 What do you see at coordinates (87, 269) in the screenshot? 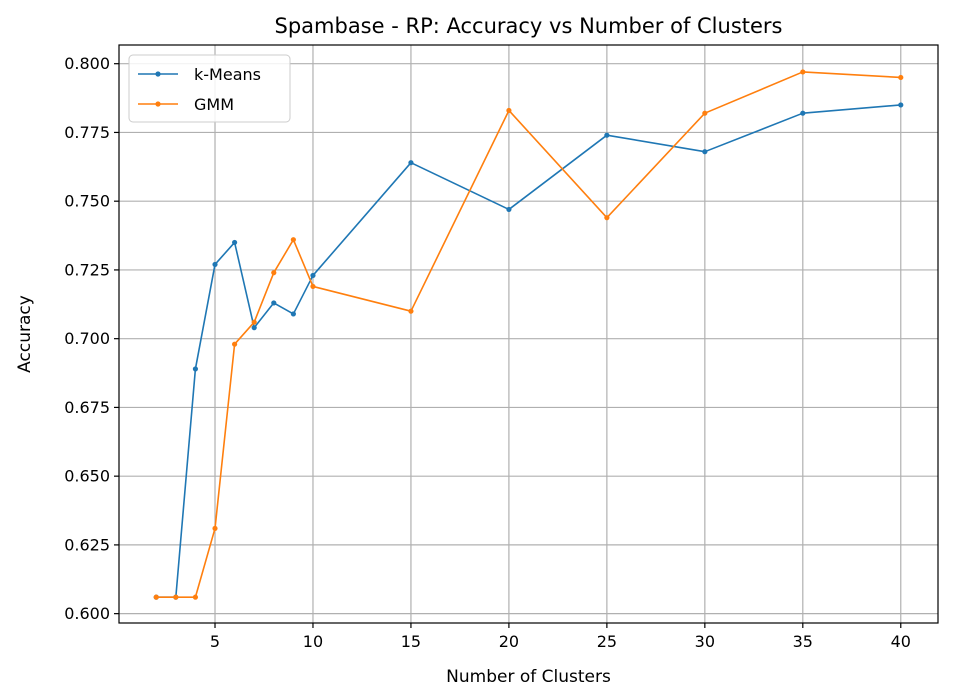
I see `y-tick-label: 0.725` at bounding box center [87, 269].